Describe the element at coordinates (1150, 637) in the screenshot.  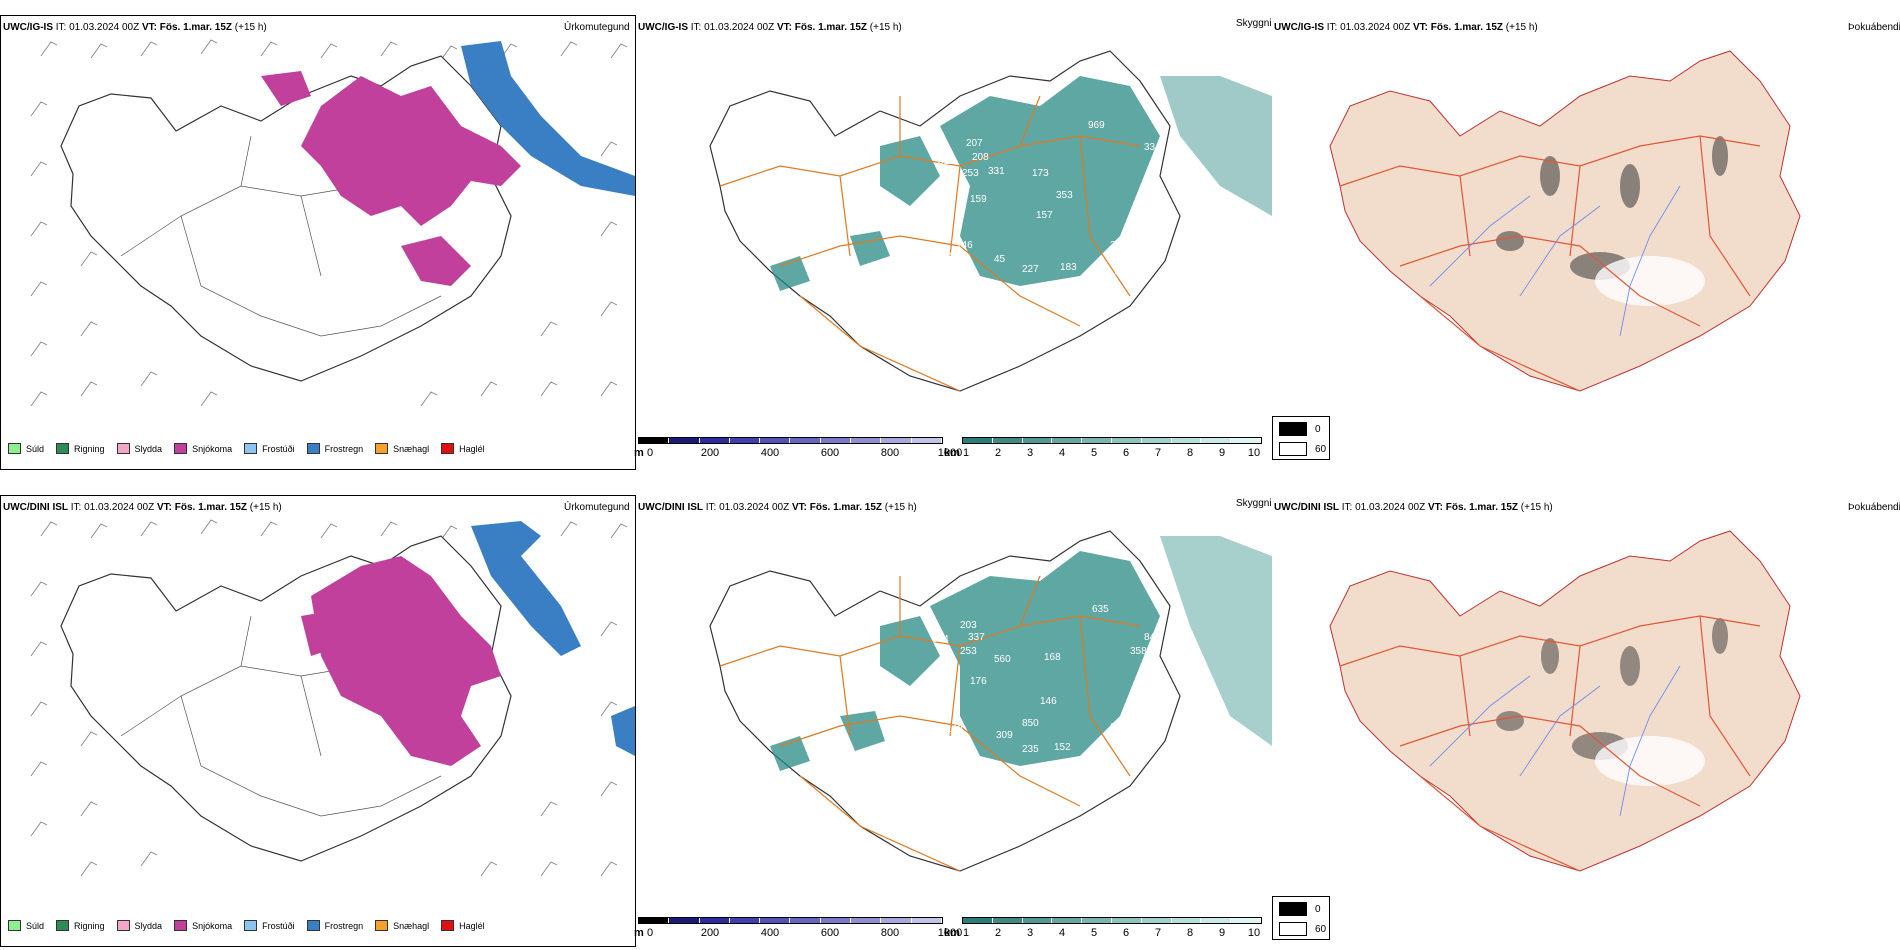
I see `peak-label: 84` at that location.